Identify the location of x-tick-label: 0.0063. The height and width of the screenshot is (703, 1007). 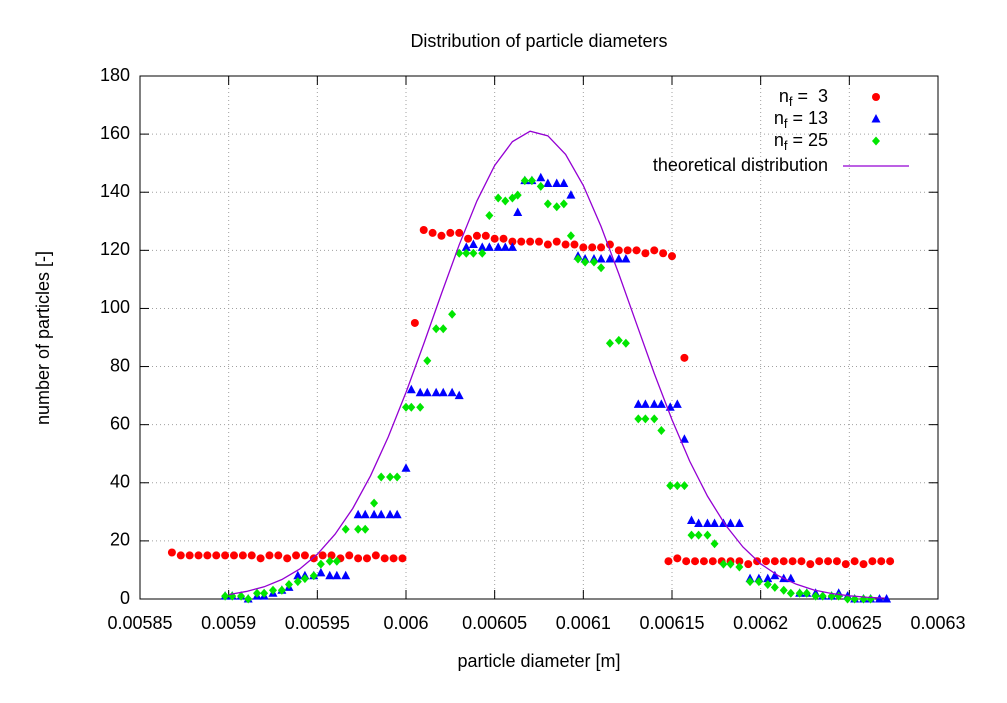
(937, 623).